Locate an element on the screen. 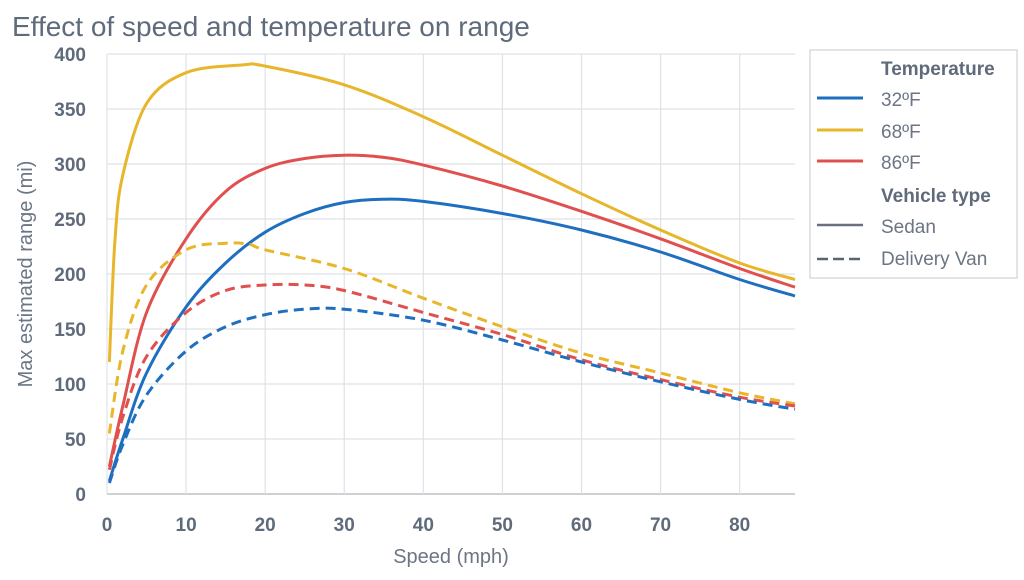 The height and width of the screenshot is (580, 1024). x-axis-label: Speed (mph) is located at coordinates (451, 557).